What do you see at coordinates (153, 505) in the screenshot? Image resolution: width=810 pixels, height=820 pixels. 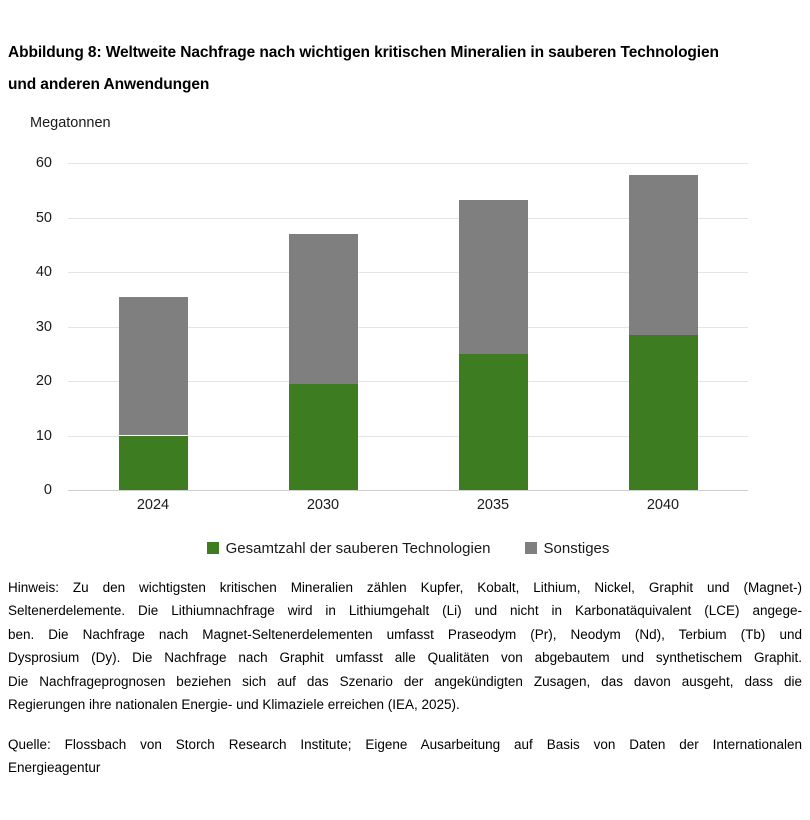 I see `x-tick-2024: 2024` at bounding box center [153, 505].